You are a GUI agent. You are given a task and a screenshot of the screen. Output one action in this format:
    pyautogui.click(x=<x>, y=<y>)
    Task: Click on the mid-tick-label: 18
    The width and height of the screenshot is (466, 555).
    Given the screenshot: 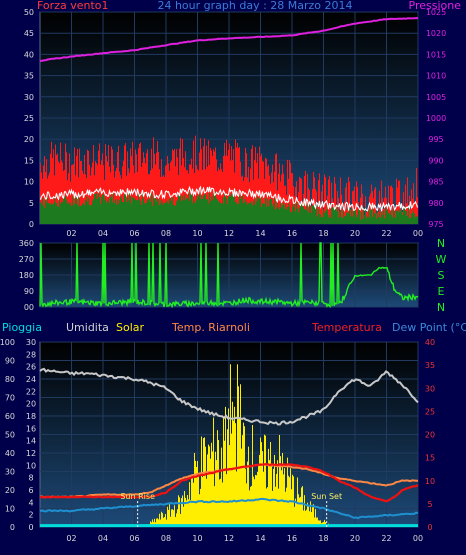 What is the action you would take?
    pyautogui.click(x=31, y=416)
    